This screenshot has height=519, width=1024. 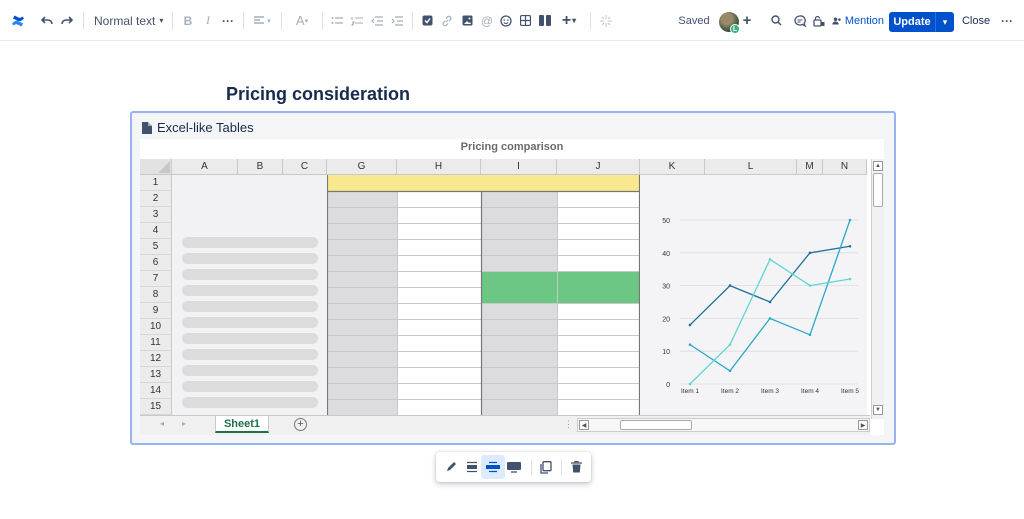 I want to click on width-default-icon, so click(x=472, y=467).